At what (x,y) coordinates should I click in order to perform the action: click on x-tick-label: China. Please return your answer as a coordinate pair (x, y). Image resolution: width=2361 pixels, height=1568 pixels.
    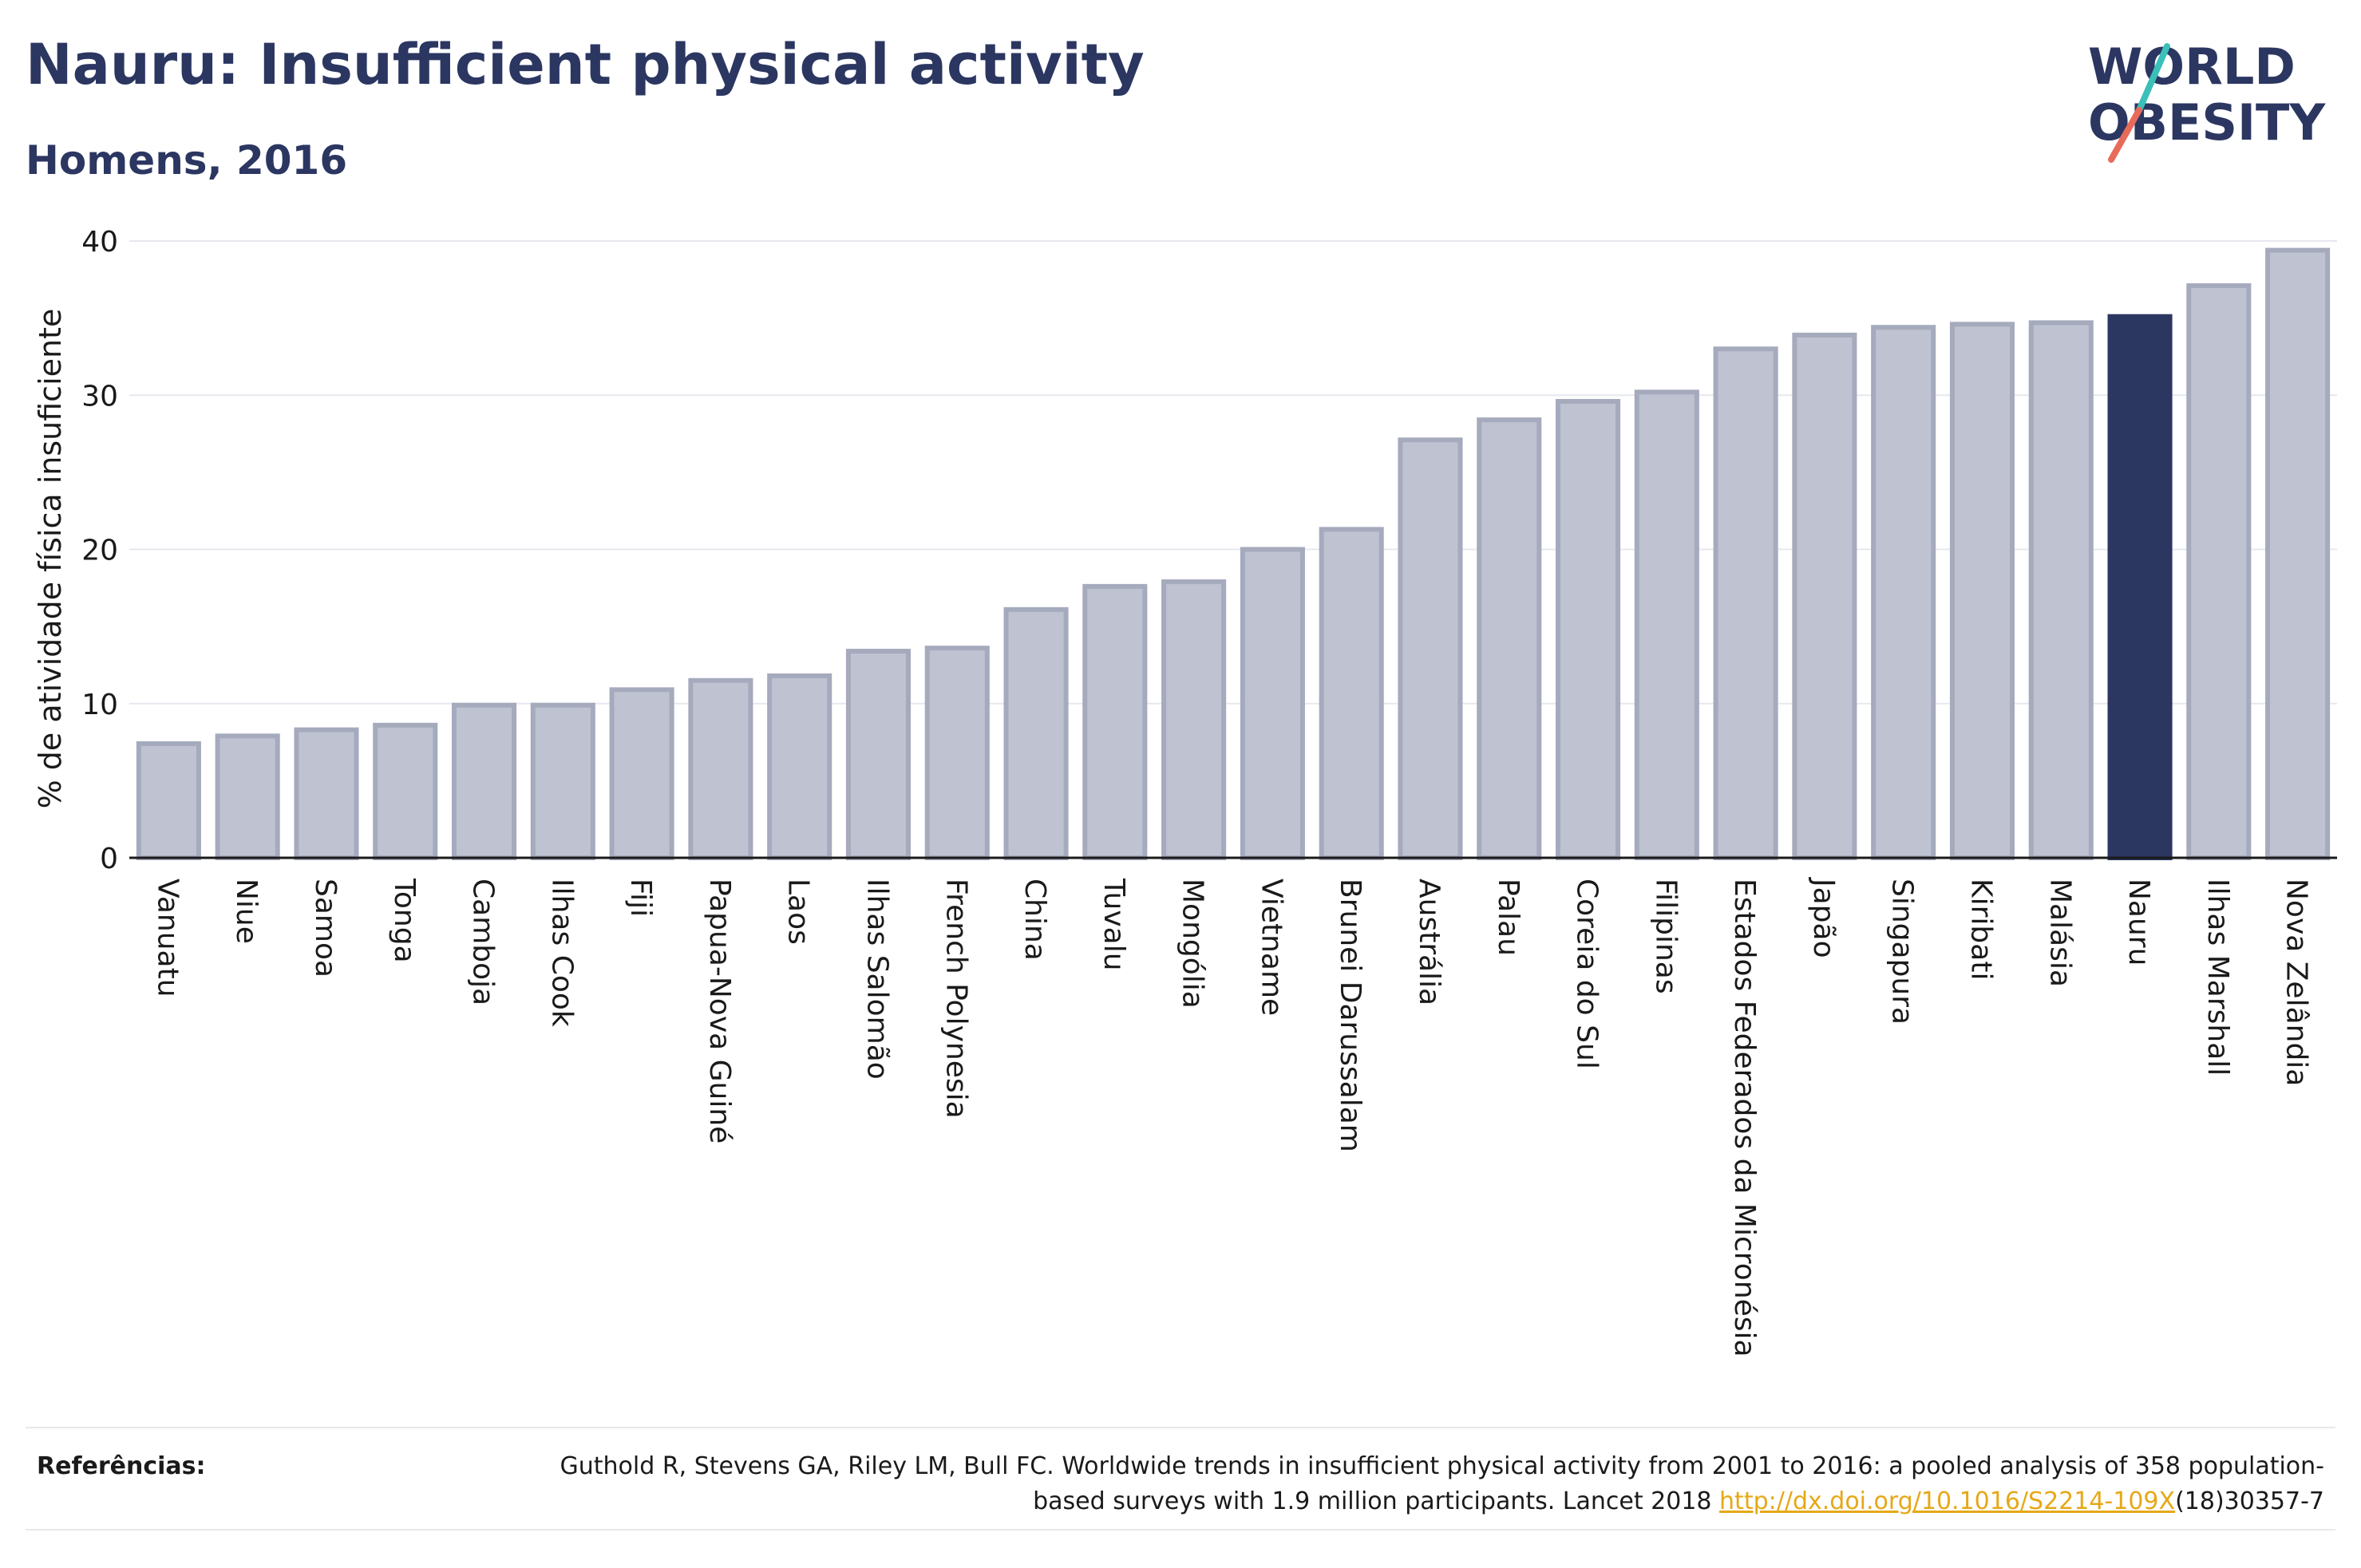
    Looking at the image, I should click on (1034, 920).